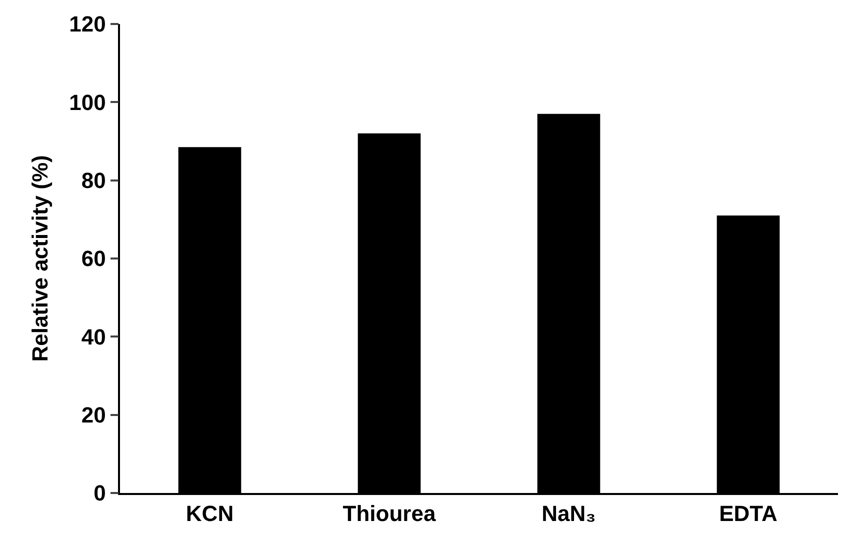  What do you see at coordinates (93, 181) in the screenshot?
I see `y-tick-label: 80` at bounding box center [93, 181].